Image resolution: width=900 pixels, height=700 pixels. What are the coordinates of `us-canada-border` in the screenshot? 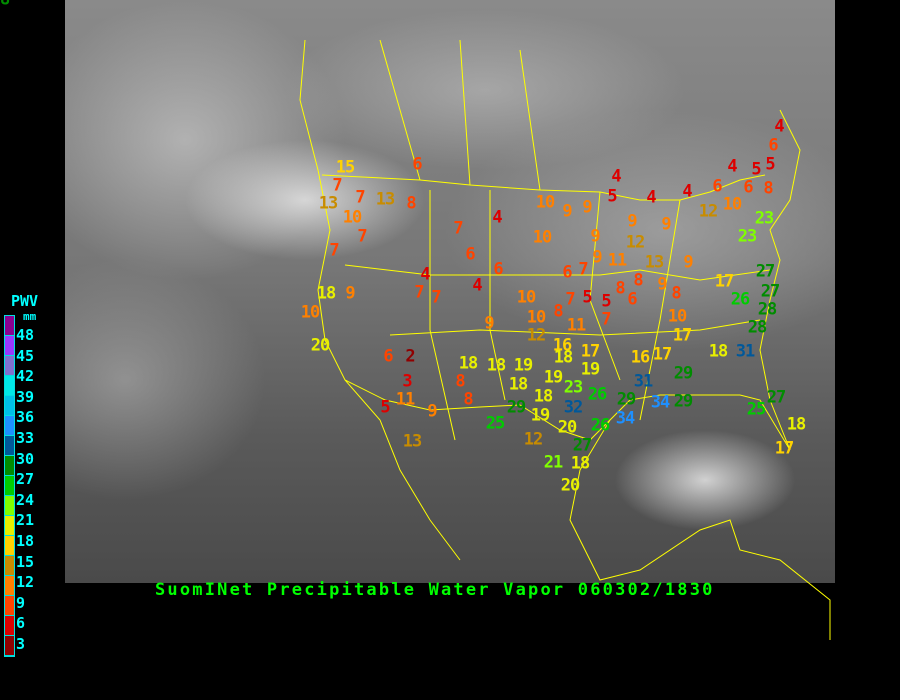 It's located at (543, 187).